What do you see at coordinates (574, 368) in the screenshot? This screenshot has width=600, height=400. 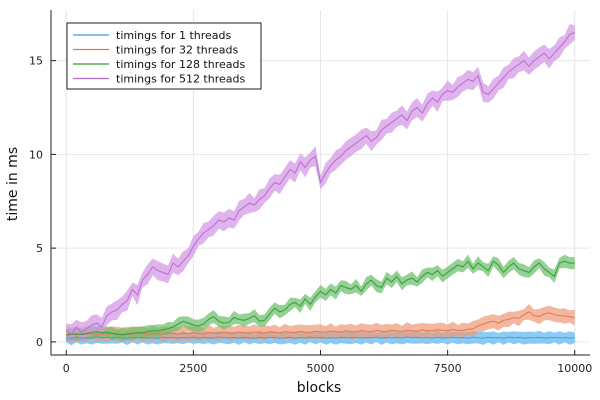 I see `x-tick-label-4: 10000` at bounding box center [574, 368].